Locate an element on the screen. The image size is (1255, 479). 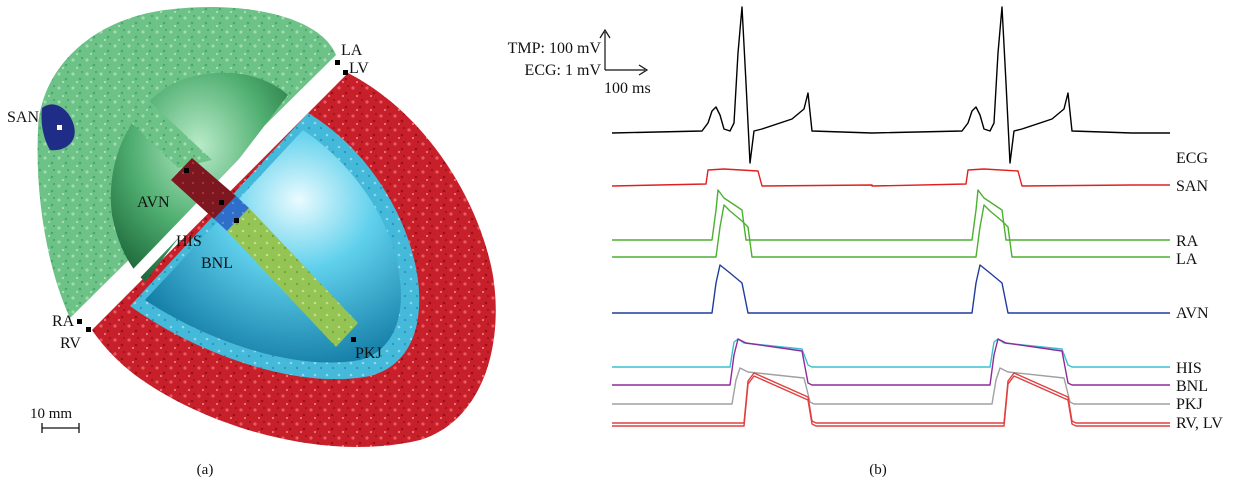
label-san: SAN is located at coordinates (23, 117).